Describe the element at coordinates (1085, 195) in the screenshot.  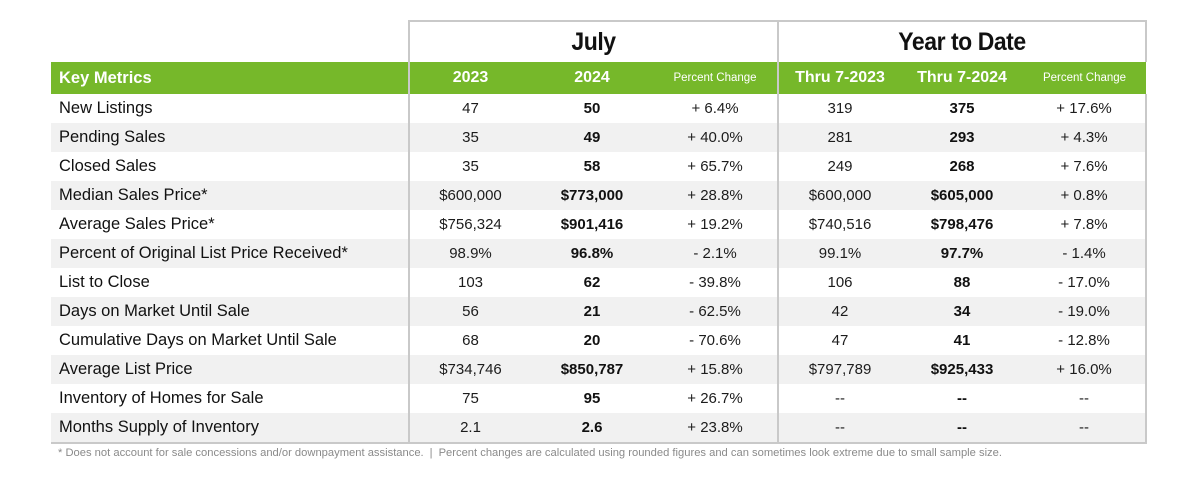
I see `cell-ytd-percent-change: + 0.8%` at that location.